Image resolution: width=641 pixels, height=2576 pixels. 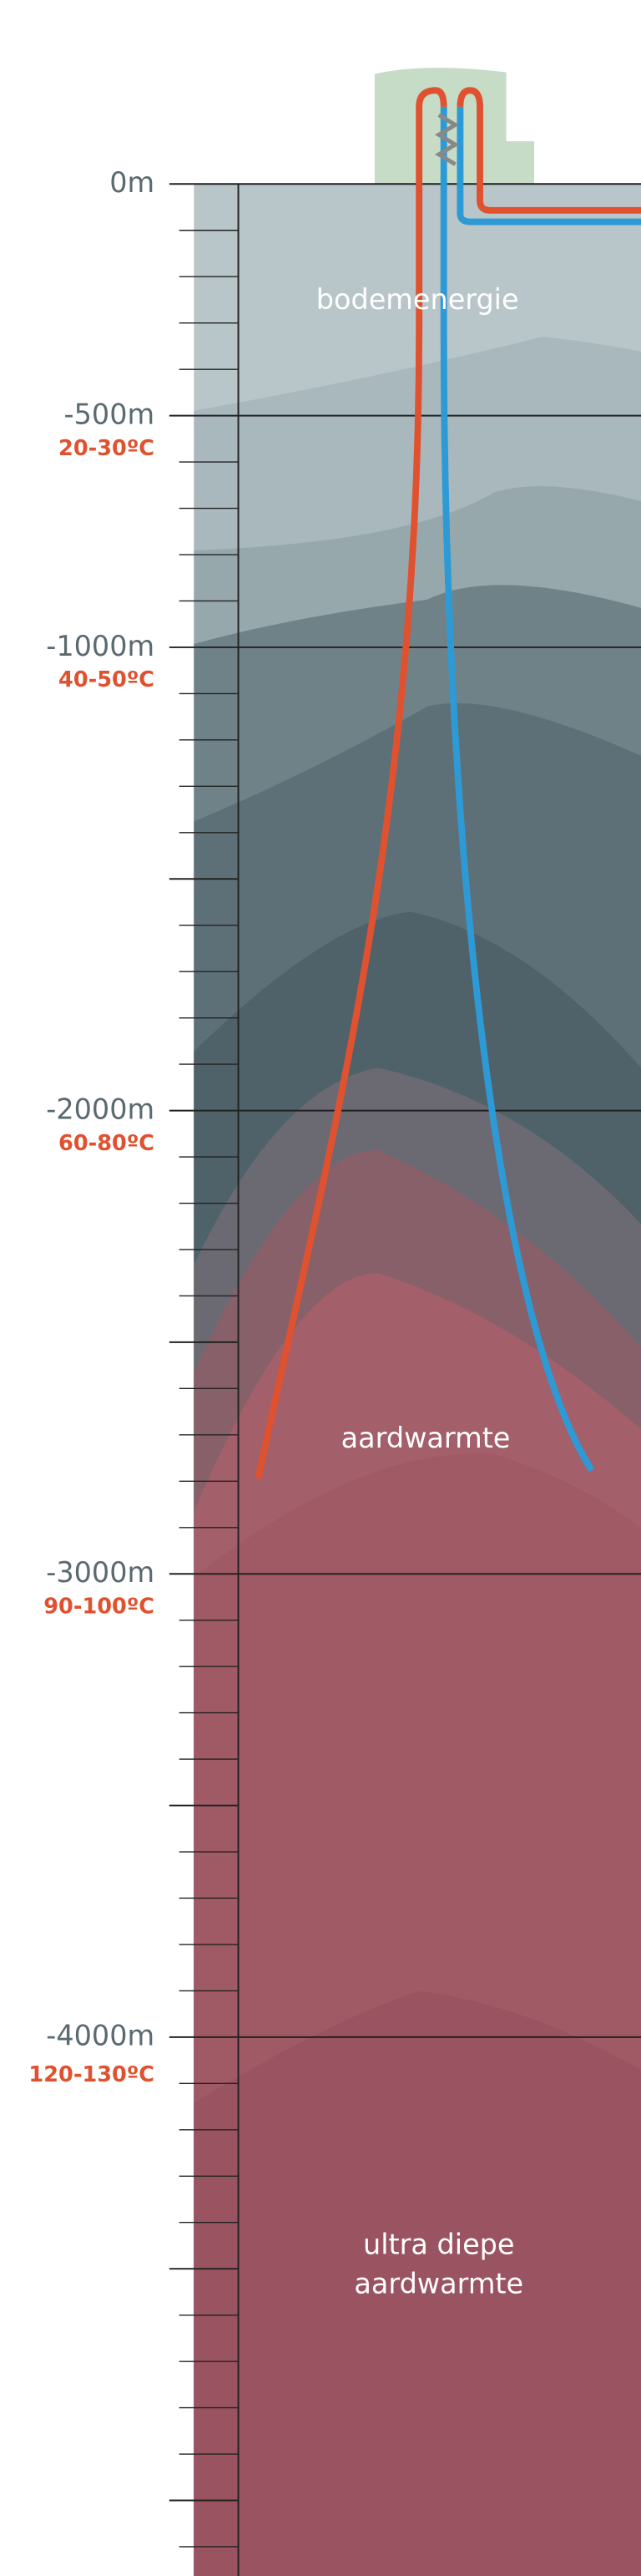 What do you see at coordinates (100, 2036) in the screenshot?
I see `depth-label: -4000m` at bounding box center [100, 2036].